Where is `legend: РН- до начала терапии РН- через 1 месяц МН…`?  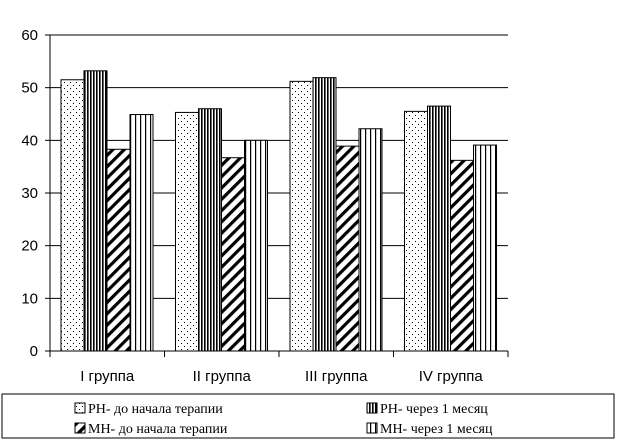 legend: РН- до начала терапии РН- через 1 месяц МН… is located at coordinates (308, 416).